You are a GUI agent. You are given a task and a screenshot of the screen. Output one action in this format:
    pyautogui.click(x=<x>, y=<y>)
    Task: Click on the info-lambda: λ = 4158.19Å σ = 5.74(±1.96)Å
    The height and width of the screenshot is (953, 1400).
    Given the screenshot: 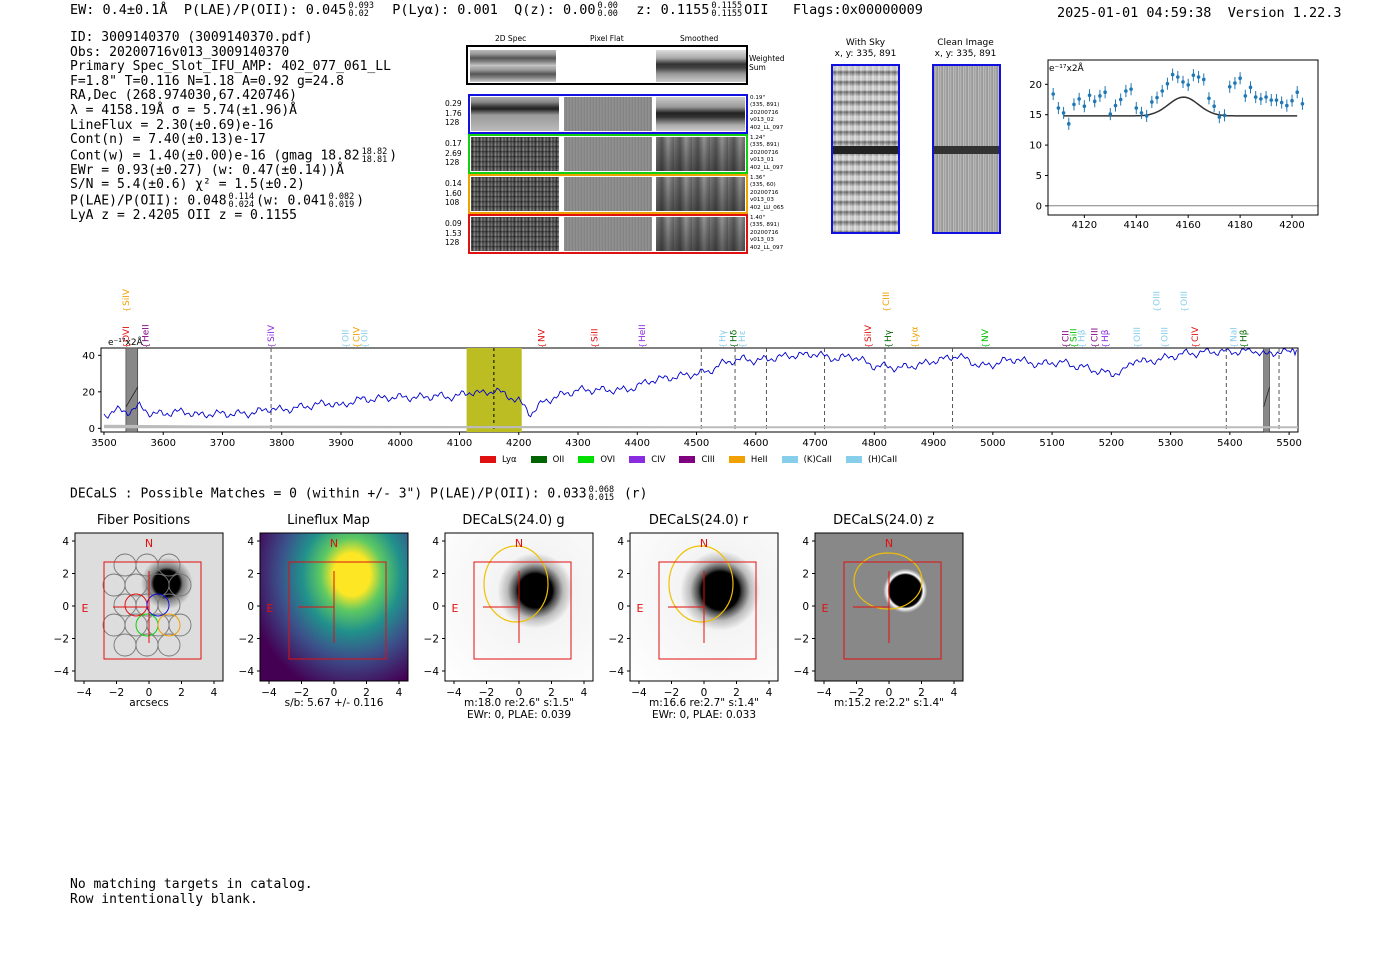 What is the action you would take?
    pyautogui.click(x=183, y=110)
    